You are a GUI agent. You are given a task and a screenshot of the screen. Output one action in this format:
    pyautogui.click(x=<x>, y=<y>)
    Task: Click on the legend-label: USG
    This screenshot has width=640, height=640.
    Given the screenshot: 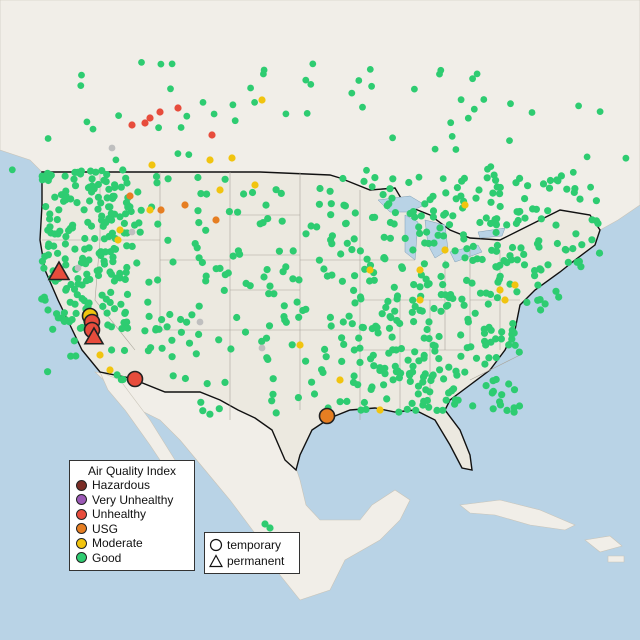 What is the action you would take?
    pyautogui.click(x=105, y=528)
    